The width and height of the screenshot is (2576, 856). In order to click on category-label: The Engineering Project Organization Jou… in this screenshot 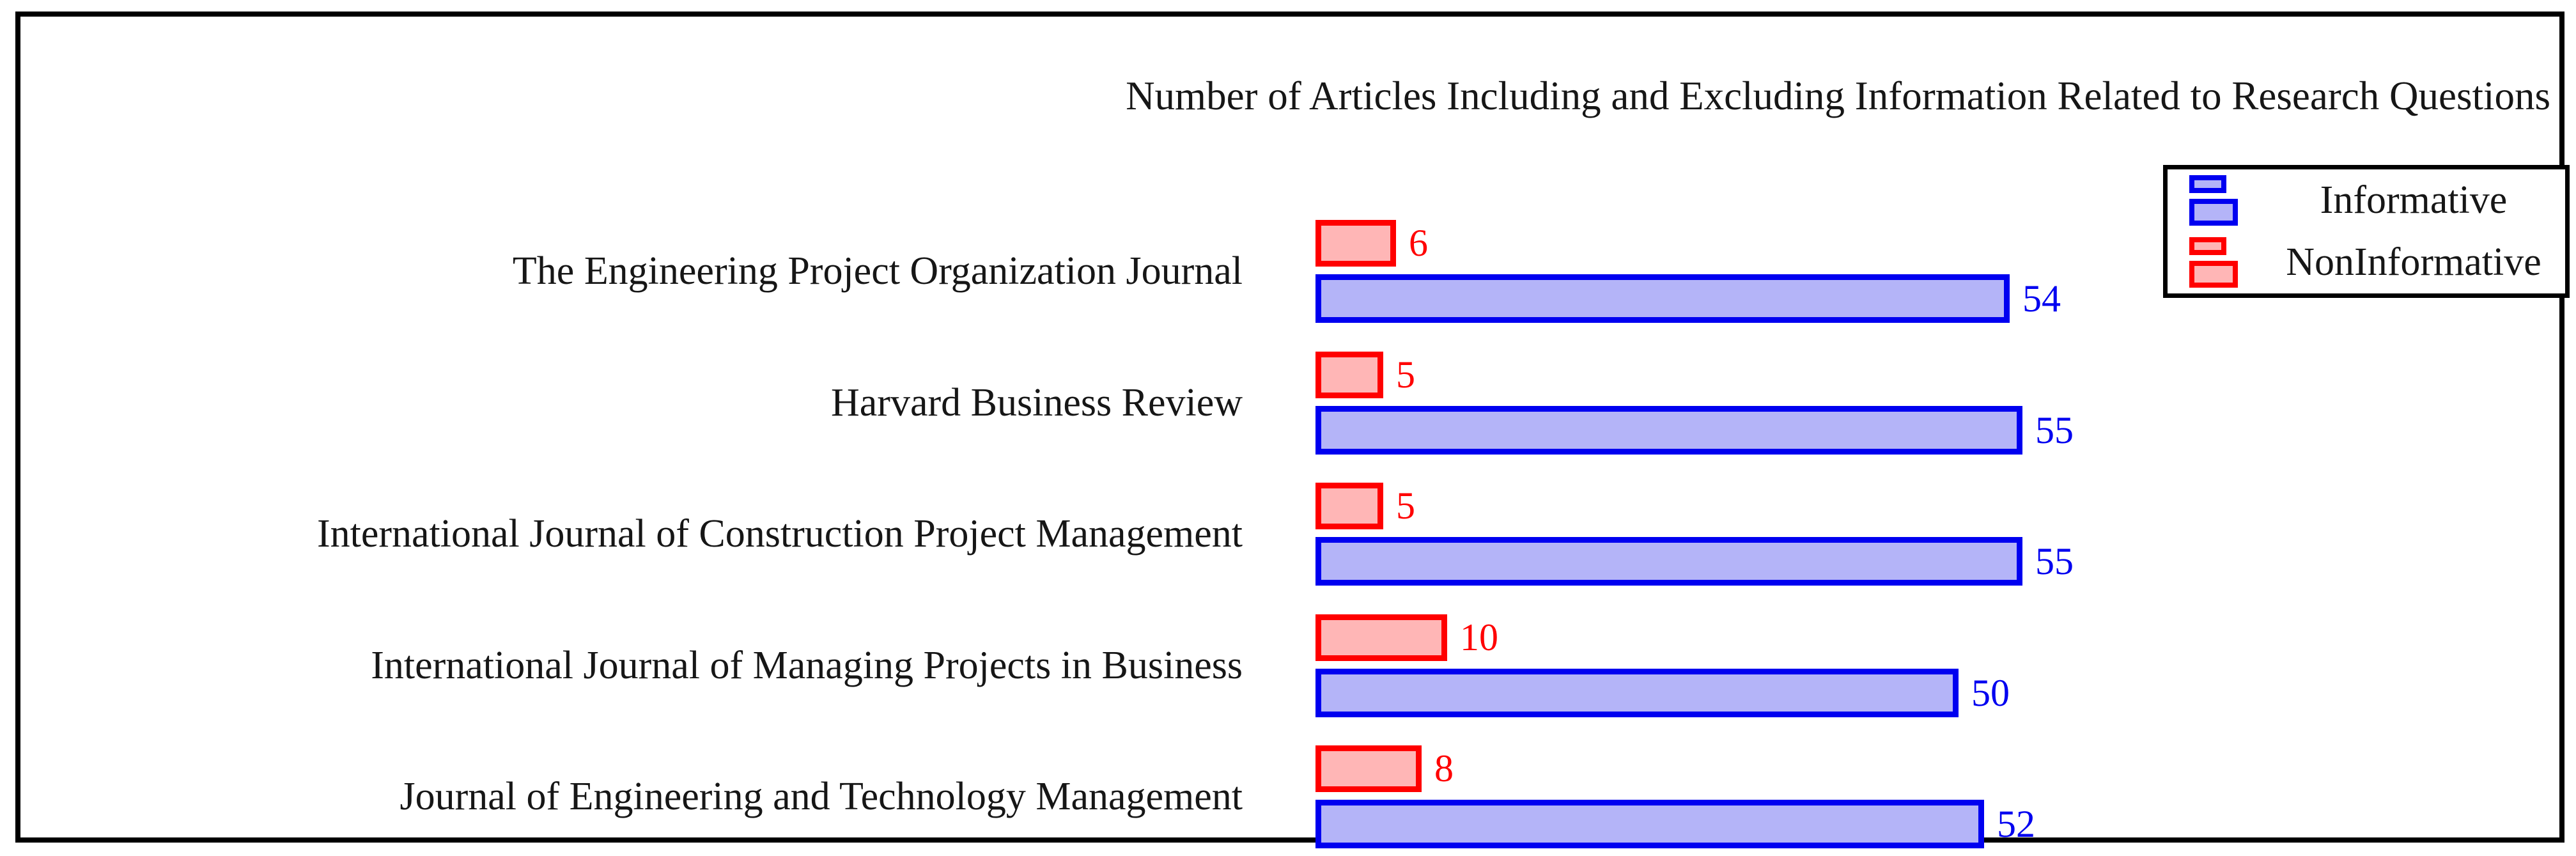, I will do `click(877, 271)`.